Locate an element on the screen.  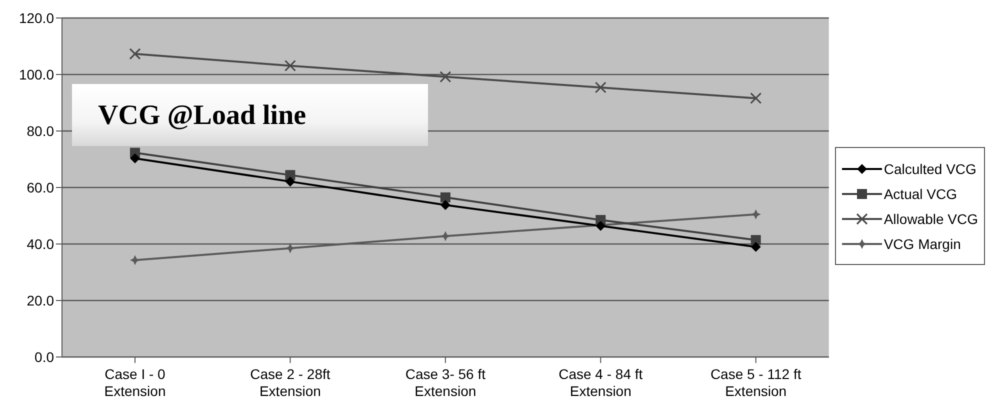
legend-label: Actual VCG is located at coordinates (920, 194).